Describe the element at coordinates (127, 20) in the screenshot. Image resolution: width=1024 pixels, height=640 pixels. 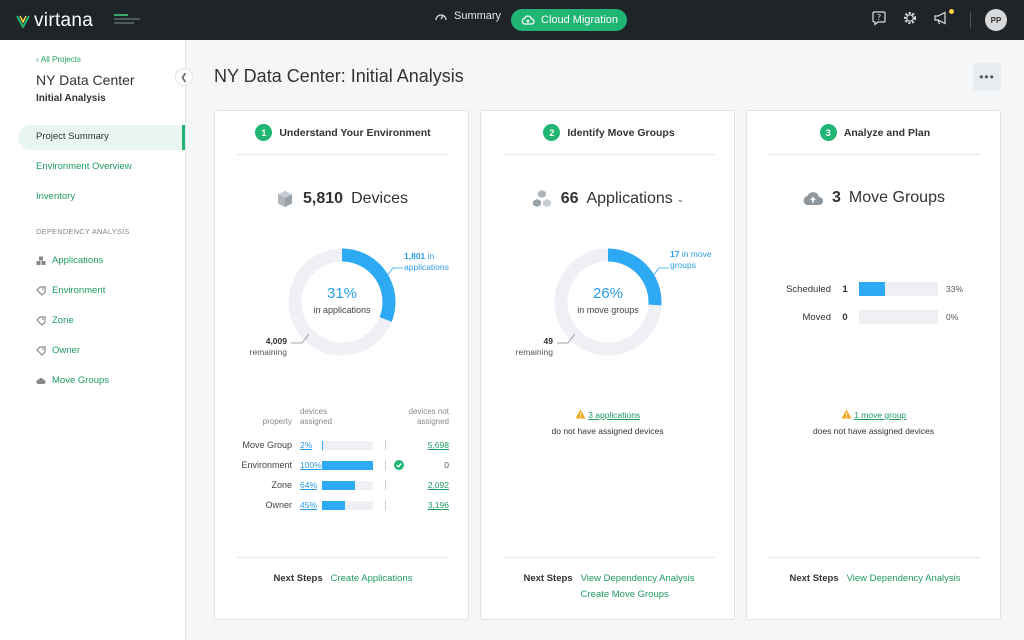
I see `menu-icon` at that location.